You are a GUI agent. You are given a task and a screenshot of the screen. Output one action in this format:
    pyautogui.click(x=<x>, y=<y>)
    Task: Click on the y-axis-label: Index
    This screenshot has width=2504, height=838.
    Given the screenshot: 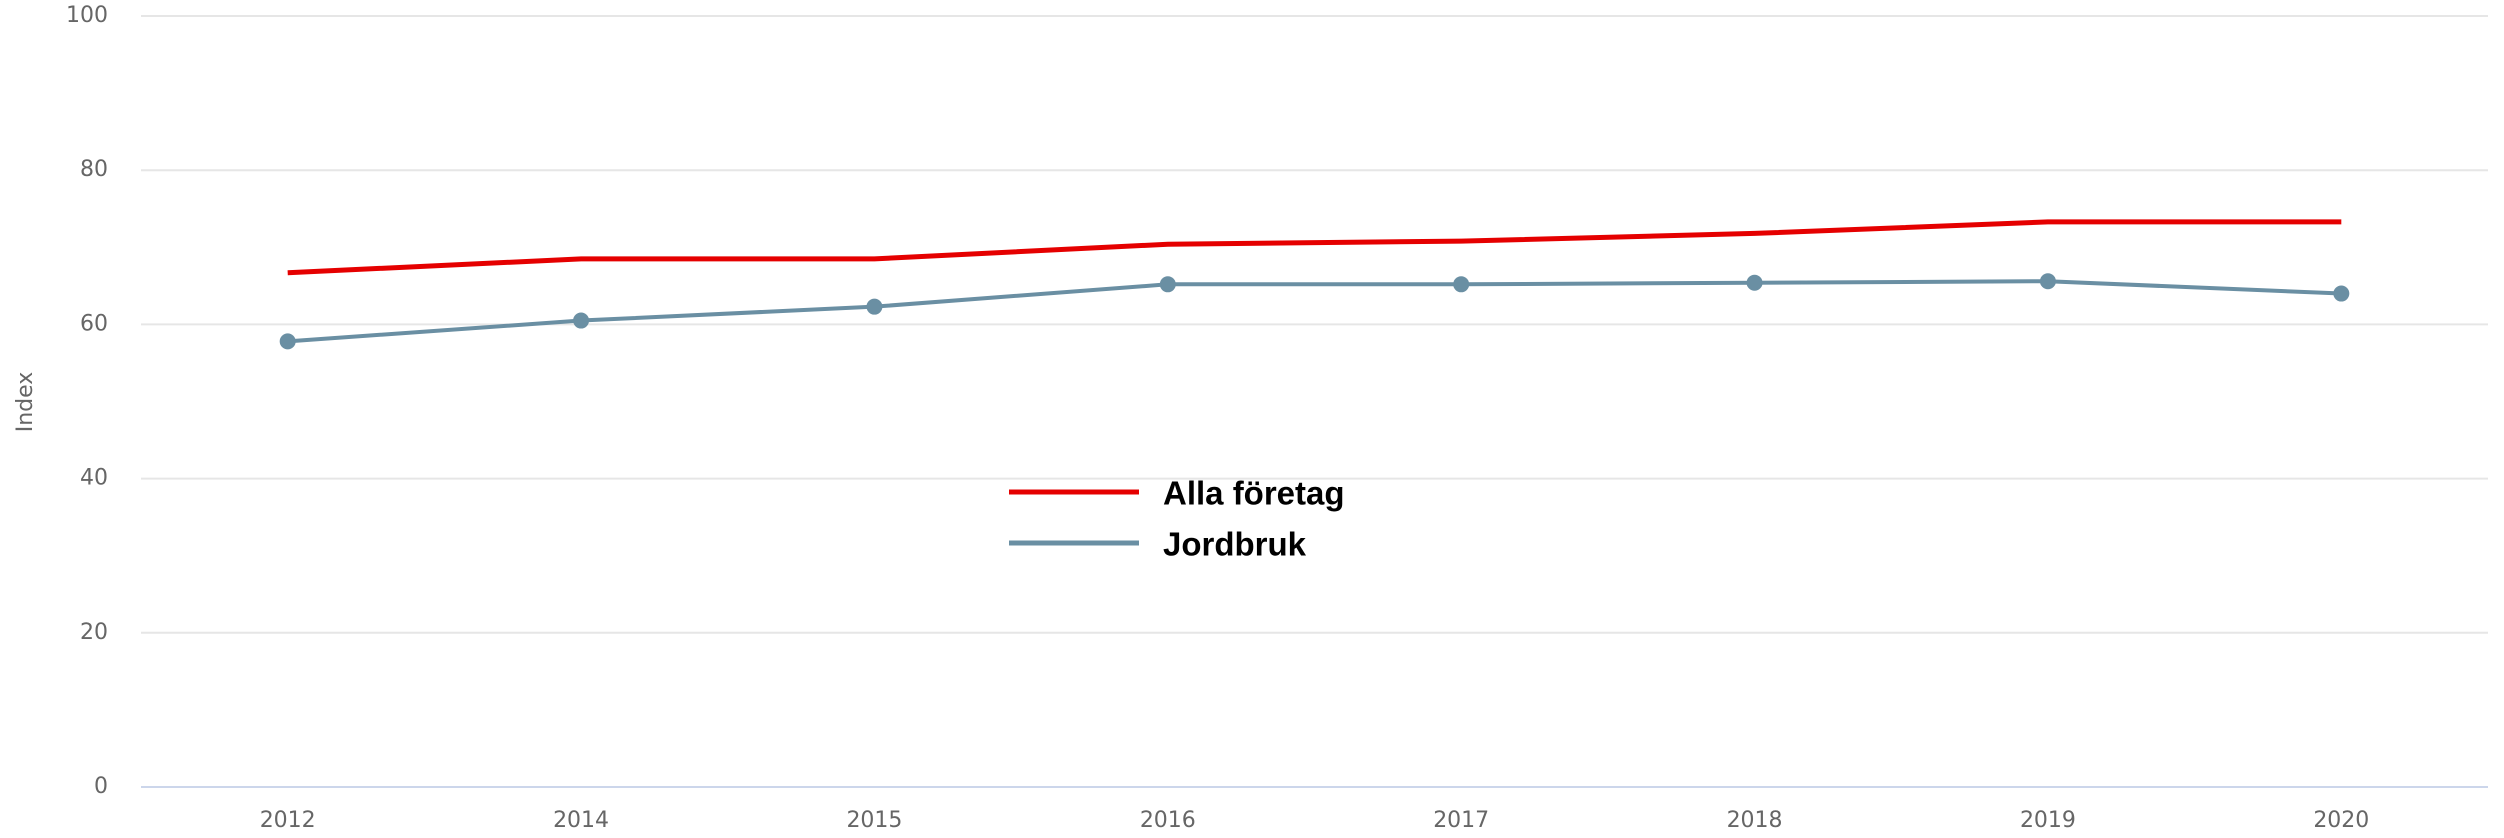 What is the action you would take?
    pyautogui.click(x=25, y=402)
    